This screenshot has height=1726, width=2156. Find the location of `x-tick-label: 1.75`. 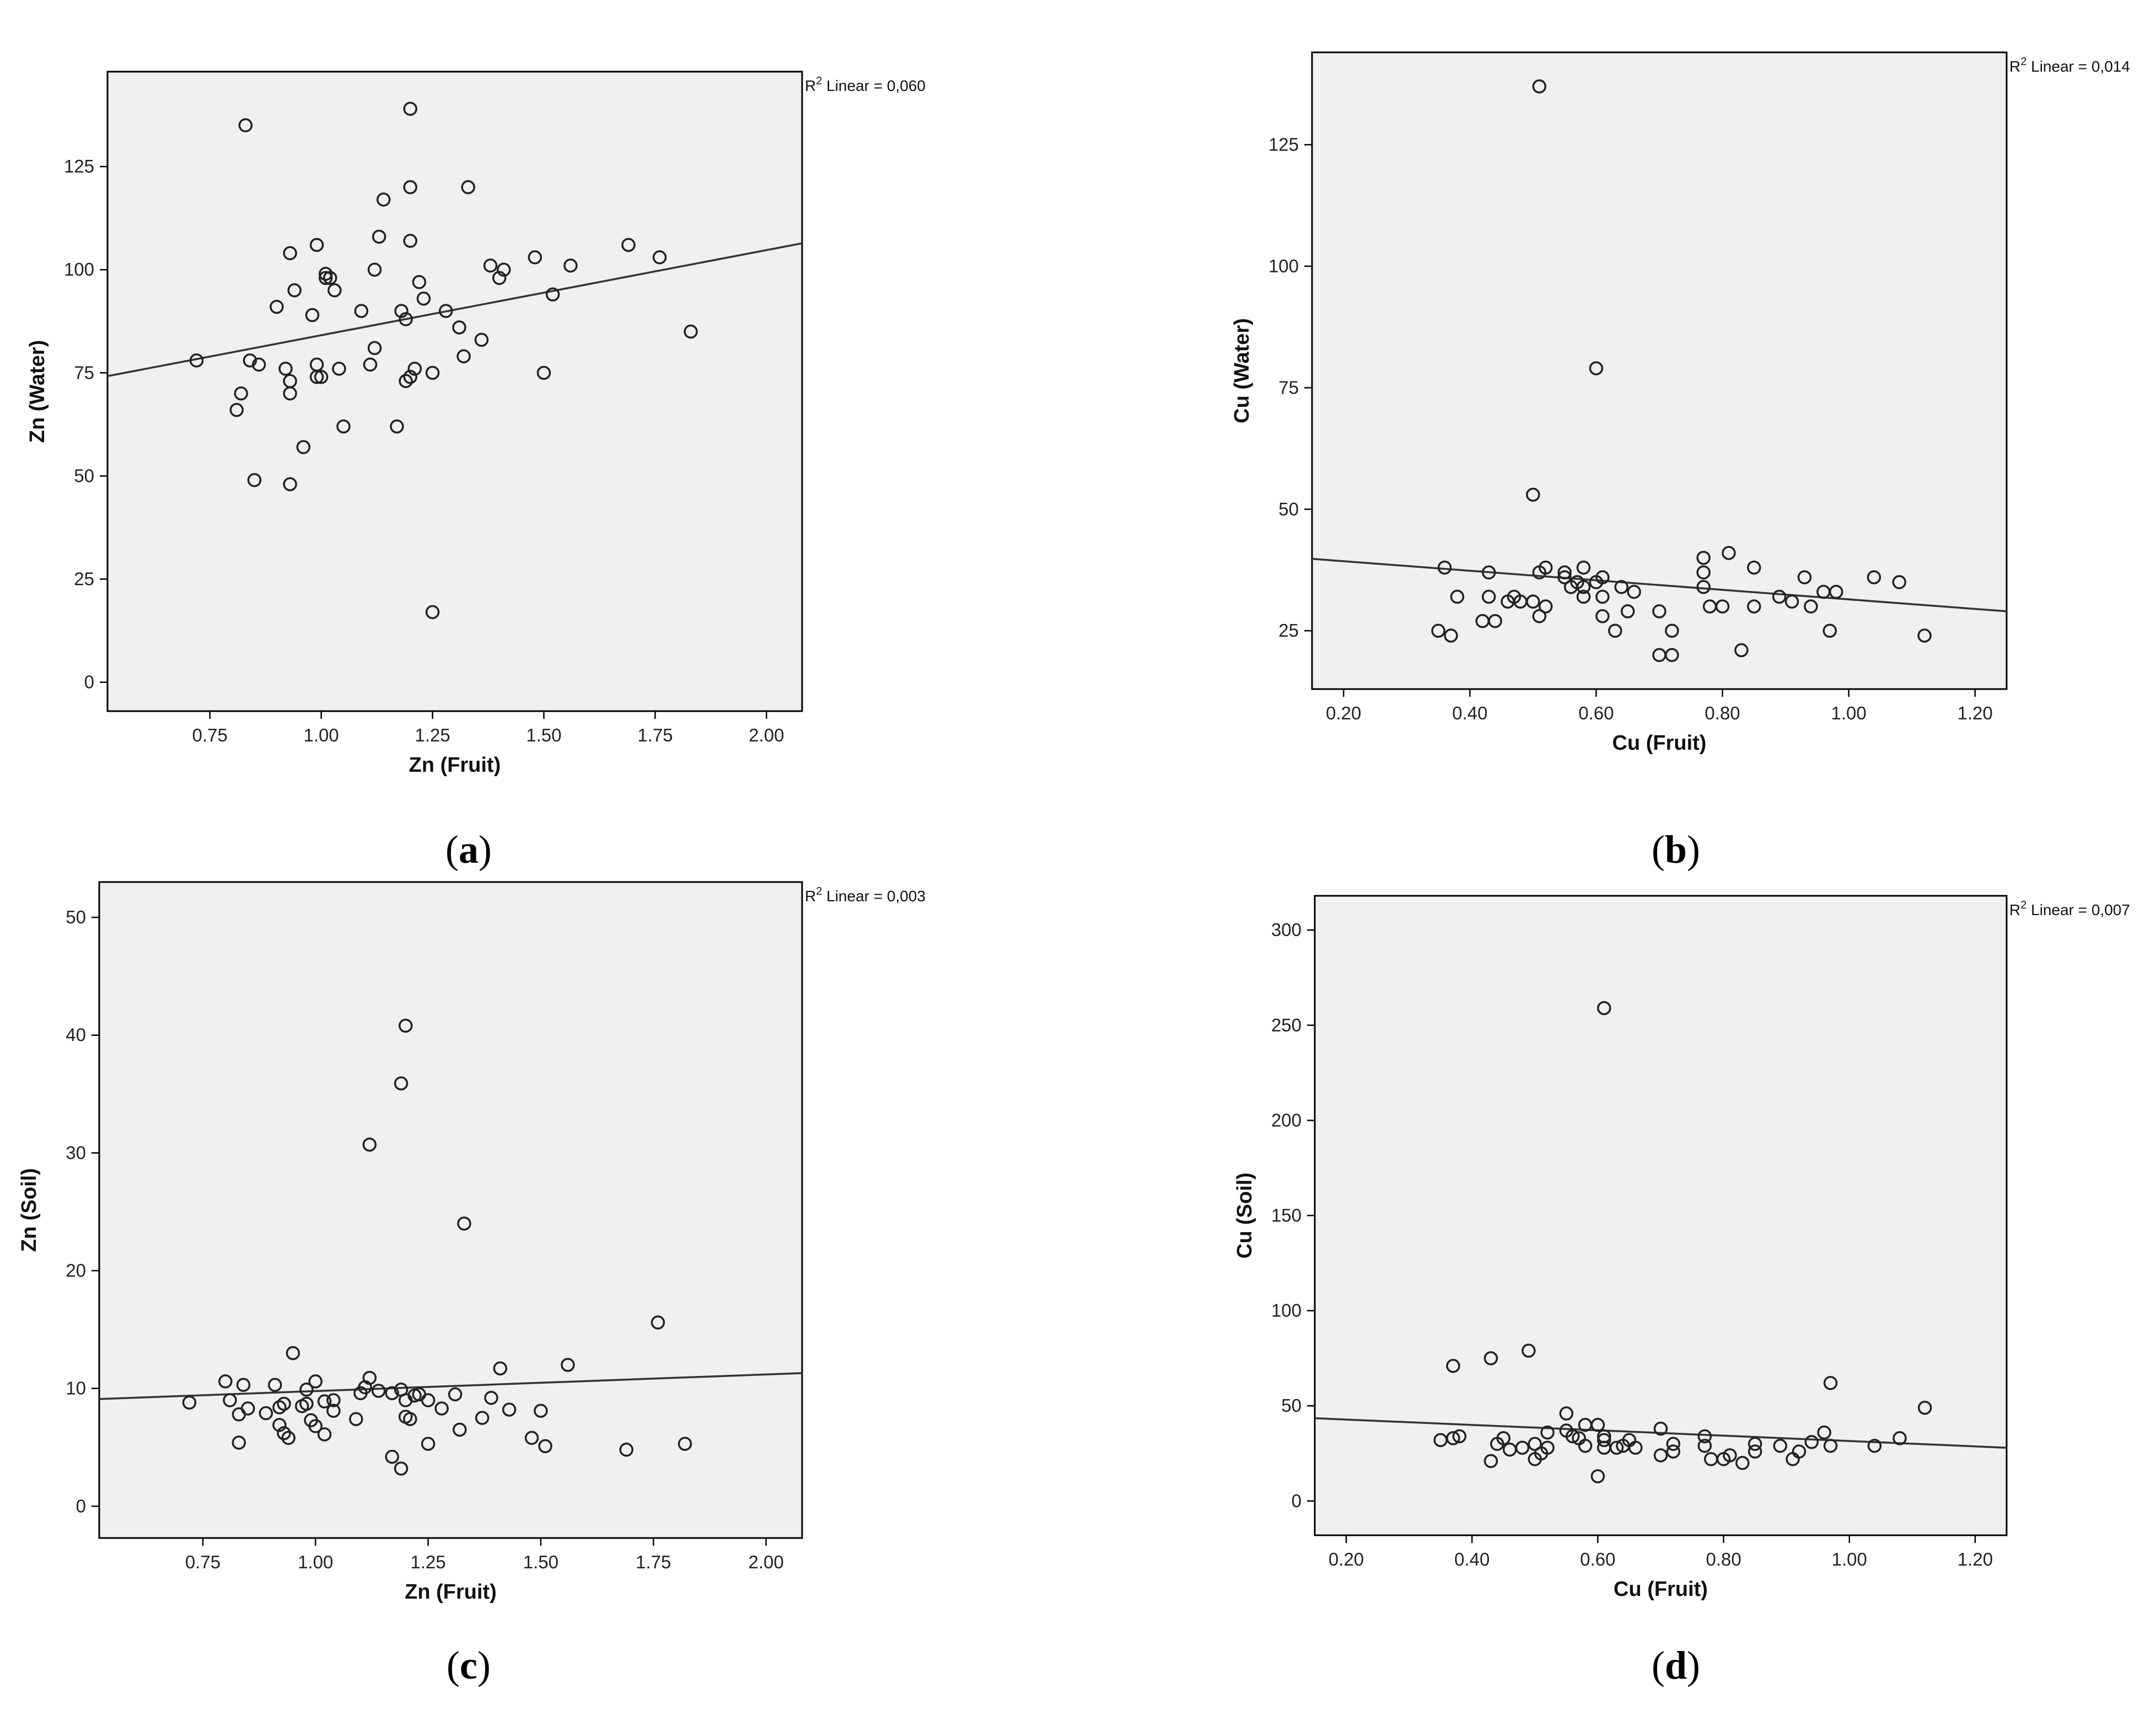

x-tick-label: 1.75 is located at coordinates (655, 735).